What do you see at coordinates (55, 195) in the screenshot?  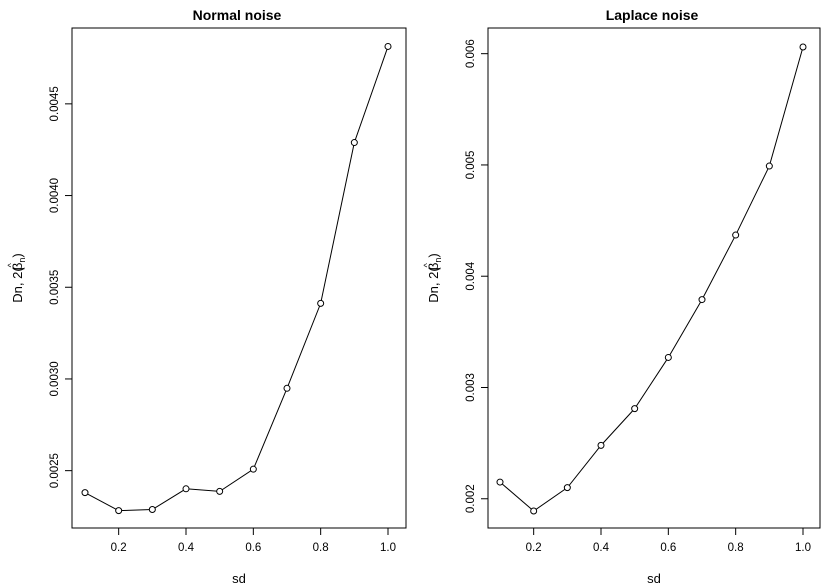 I see `y-tick-label: 0.0040` at bounding box center [55, 195].